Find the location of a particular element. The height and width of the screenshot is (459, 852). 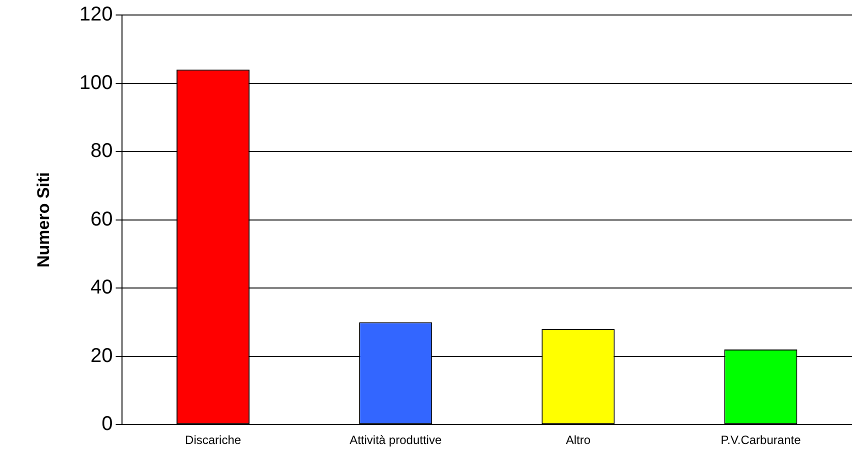

x-tick-label: Attività produttive is located at coordinates (396, 440).